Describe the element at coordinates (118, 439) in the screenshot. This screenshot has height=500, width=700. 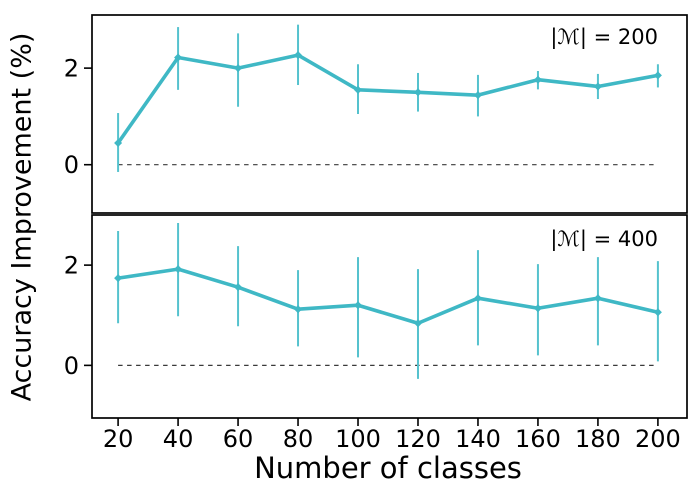
I see `x-tick-label: 20` at that location.